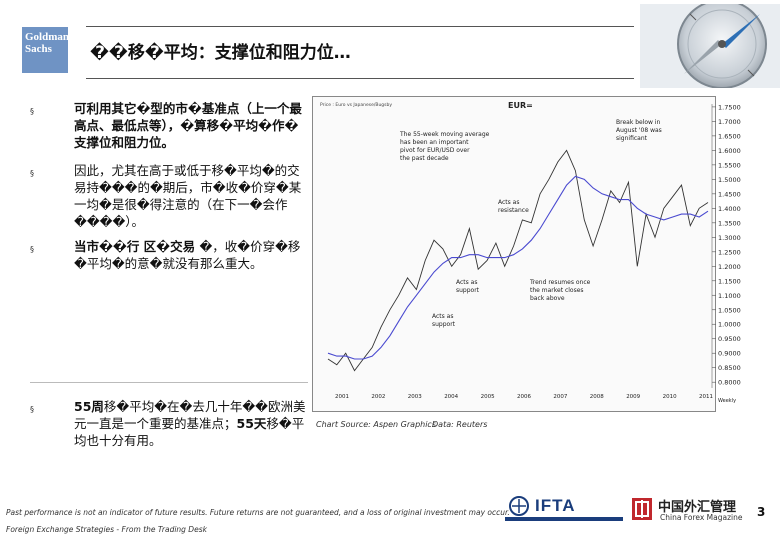 Image resolution: width=780 pixels, height=540 pixels. I want to click on y-tick-label: 1.4000, so click(729, 209).